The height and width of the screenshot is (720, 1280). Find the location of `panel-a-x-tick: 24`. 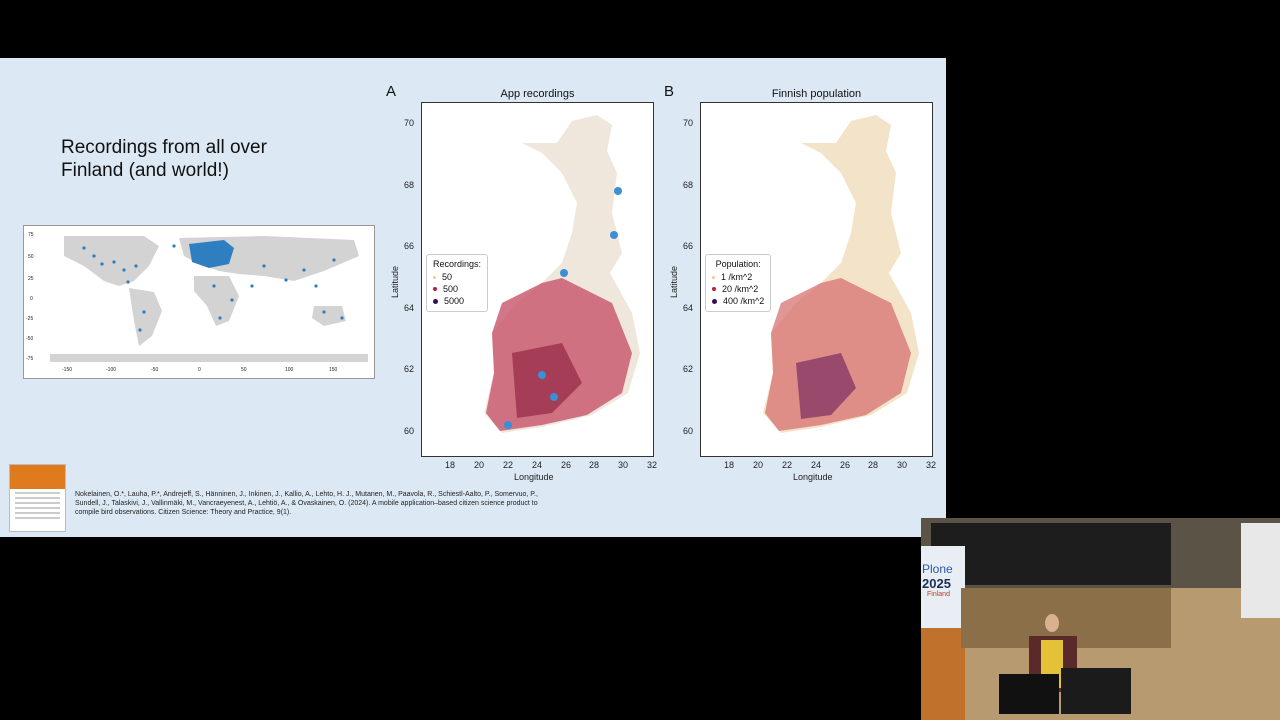

panel-a-x-tick: 24 is located at coordinates (537, 465).